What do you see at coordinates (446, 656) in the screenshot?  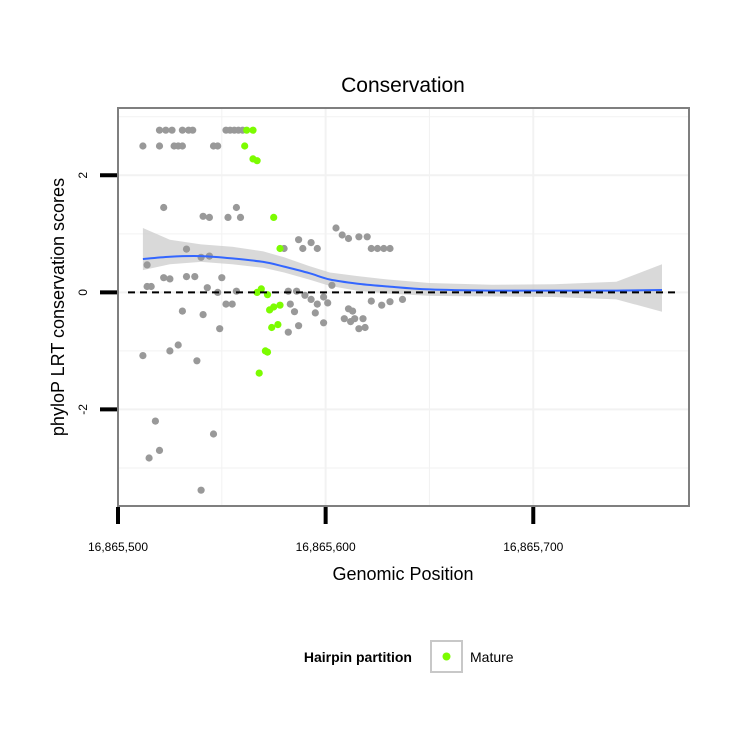 I see `legend-mature-swatch` at bounding box center [446, 656].